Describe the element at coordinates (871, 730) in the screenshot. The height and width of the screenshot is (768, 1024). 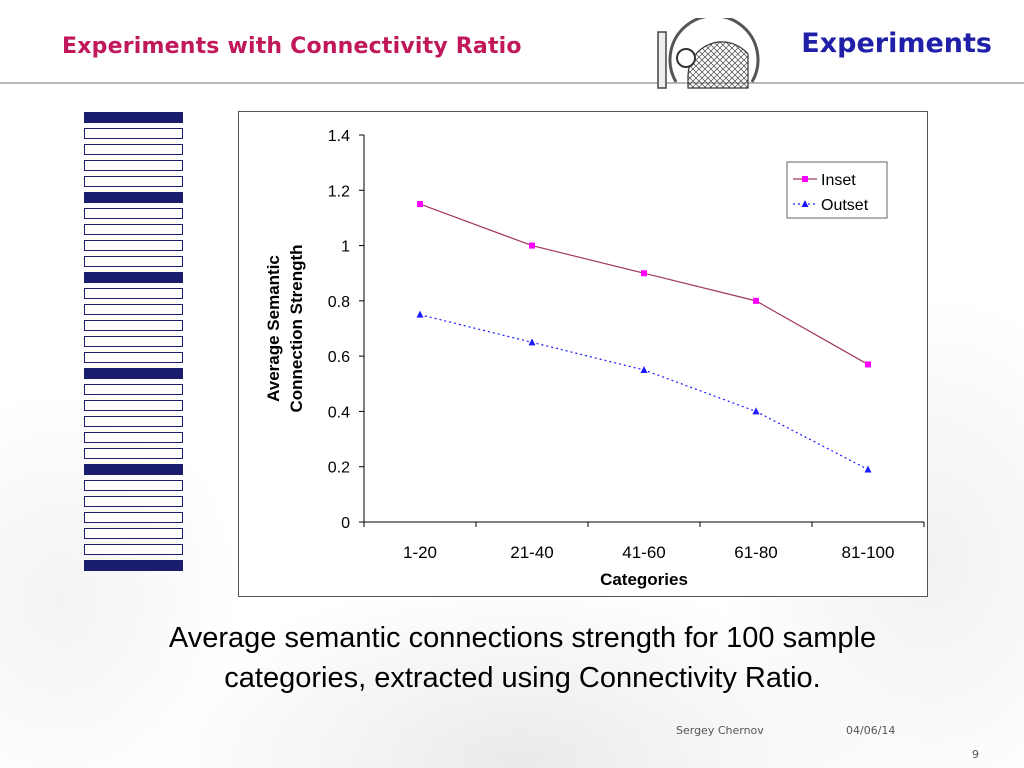
I see `footer-date: 04/06/14` at that location.